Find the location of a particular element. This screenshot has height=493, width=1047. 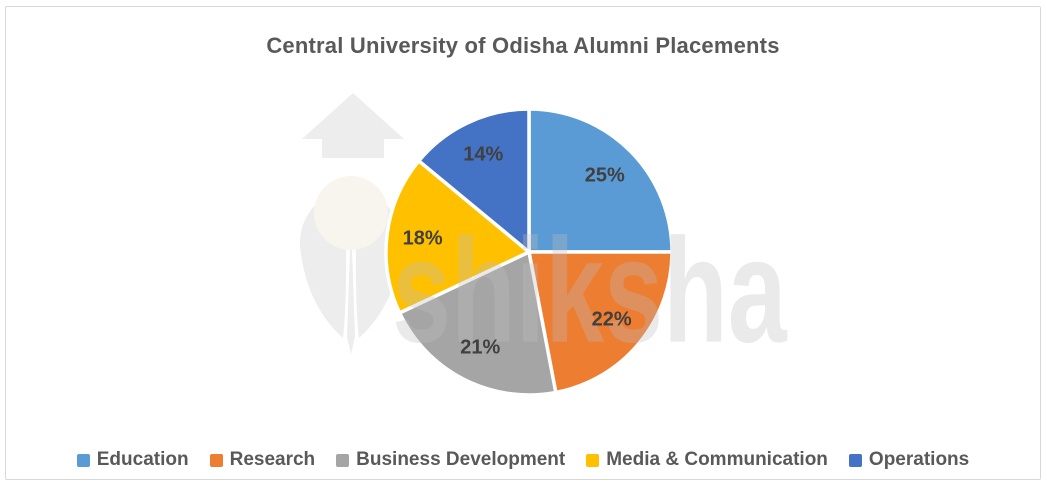

legend-item-operations: Operations is located at coordinates (909, 460).